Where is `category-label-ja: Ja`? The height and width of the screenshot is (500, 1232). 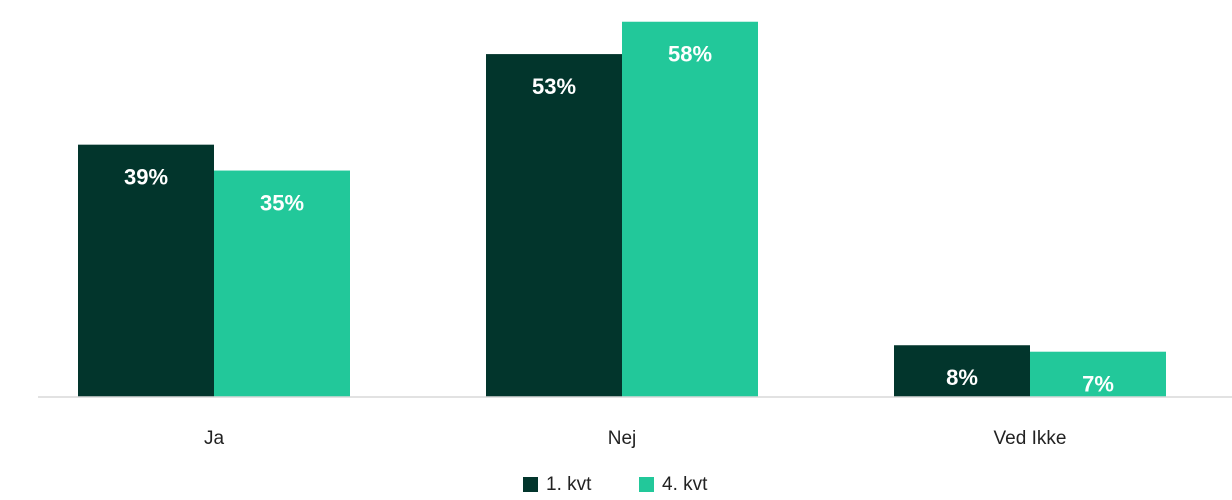 category-label-ja: Ja is located at coordinates (214, 438).